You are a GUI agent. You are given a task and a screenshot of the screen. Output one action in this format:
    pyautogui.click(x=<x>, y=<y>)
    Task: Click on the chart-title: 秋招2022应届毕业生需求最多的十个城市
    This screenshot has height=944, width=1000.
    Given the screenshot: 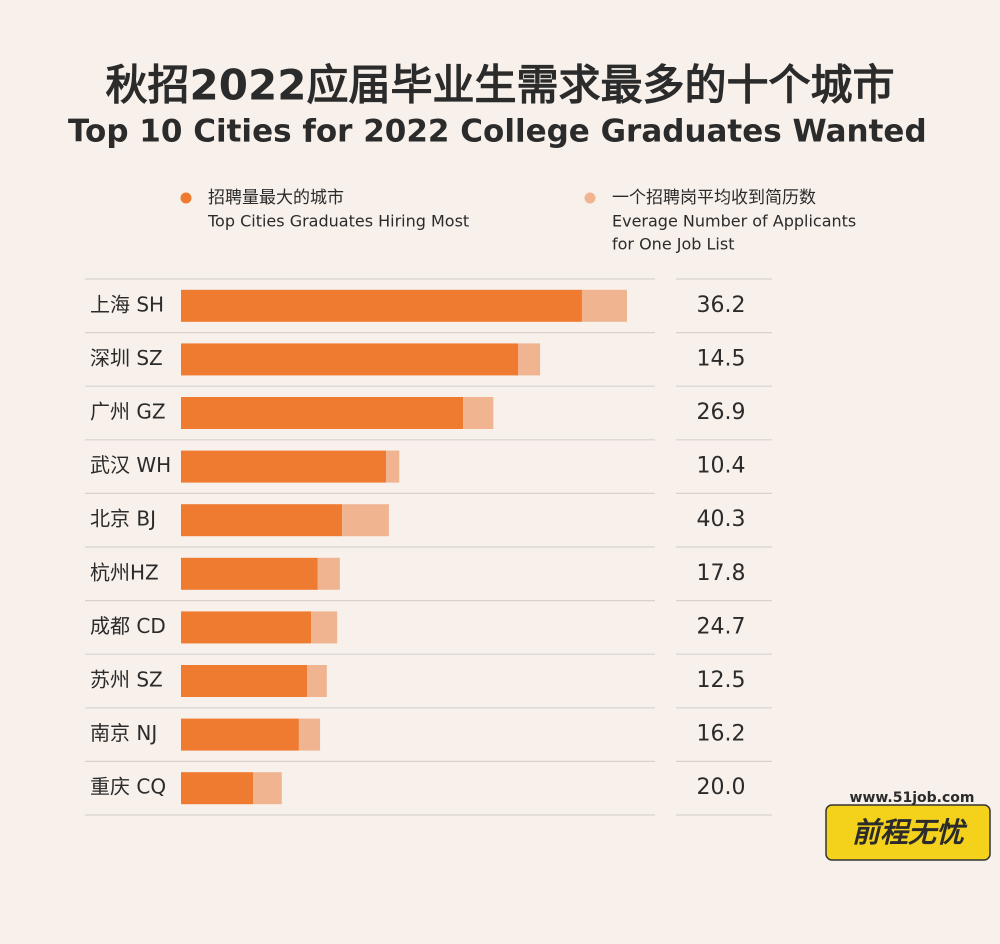 What is the action you would take?
    pyautogui.click(x=500, y=85)
    